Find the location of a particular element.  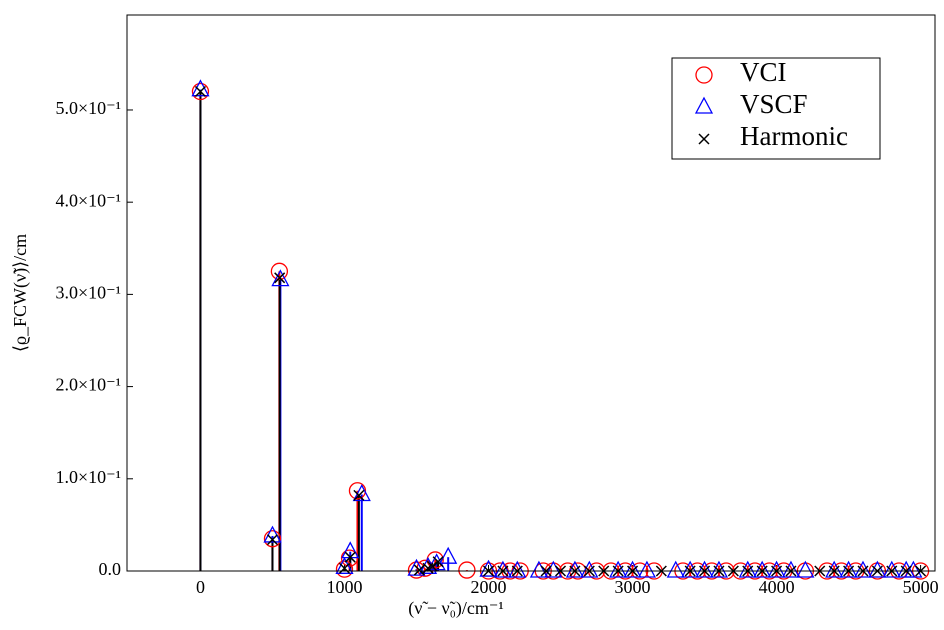

x-tick-label: 3000 is located at coordinates (633, 587).